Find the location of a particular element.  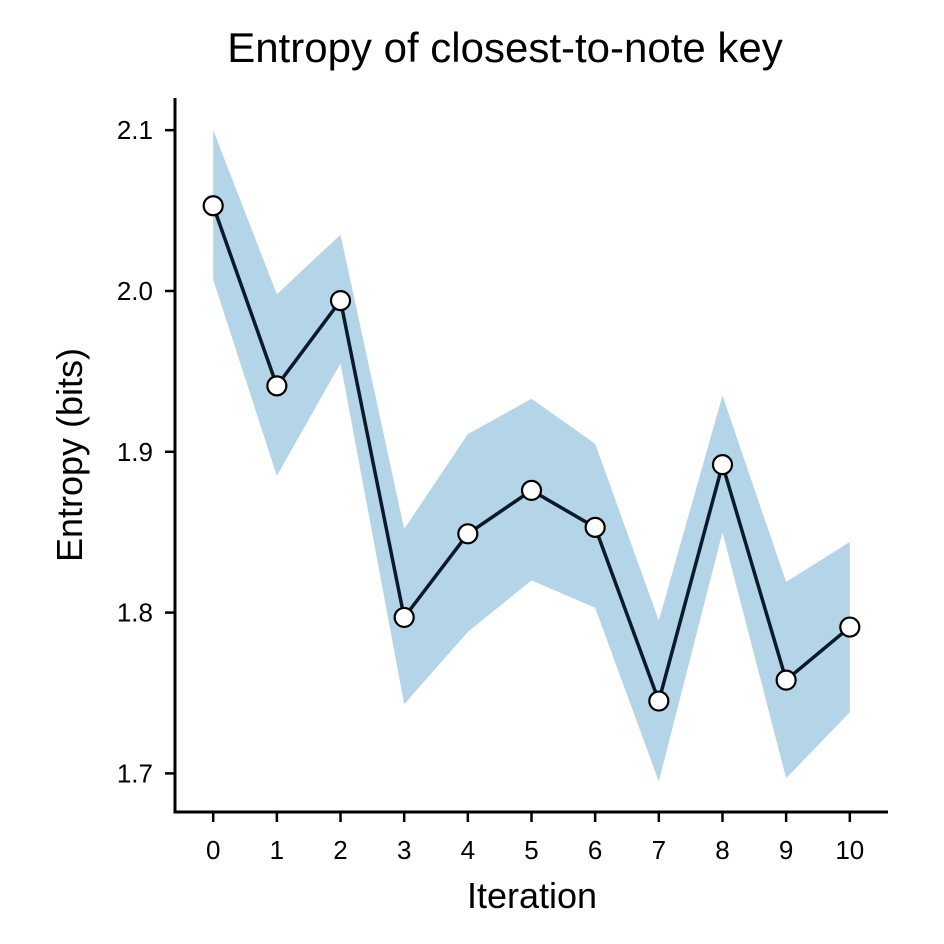

x-tick-label: 3 is located at coordinates (404, 850).